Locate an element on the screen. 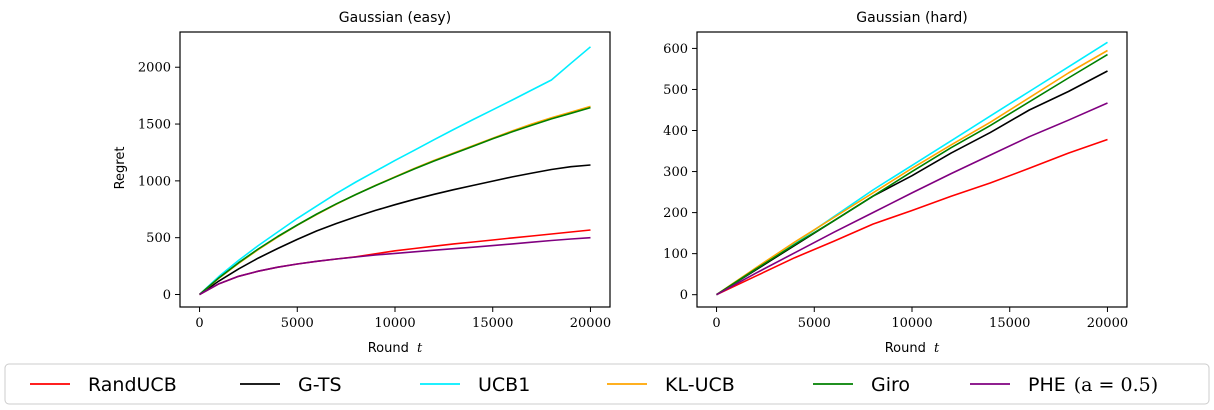 Image resolution: width=1214 pixels, height=410 pixels. legend-label-text: UCB1 is located at coordinates (504, 385).